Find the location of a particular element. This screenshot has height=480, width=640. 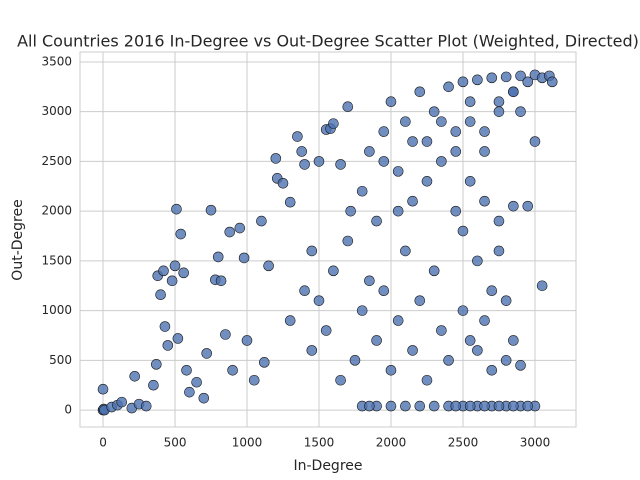

x-tick-label: 3000 is located at coordinates (535, 443).